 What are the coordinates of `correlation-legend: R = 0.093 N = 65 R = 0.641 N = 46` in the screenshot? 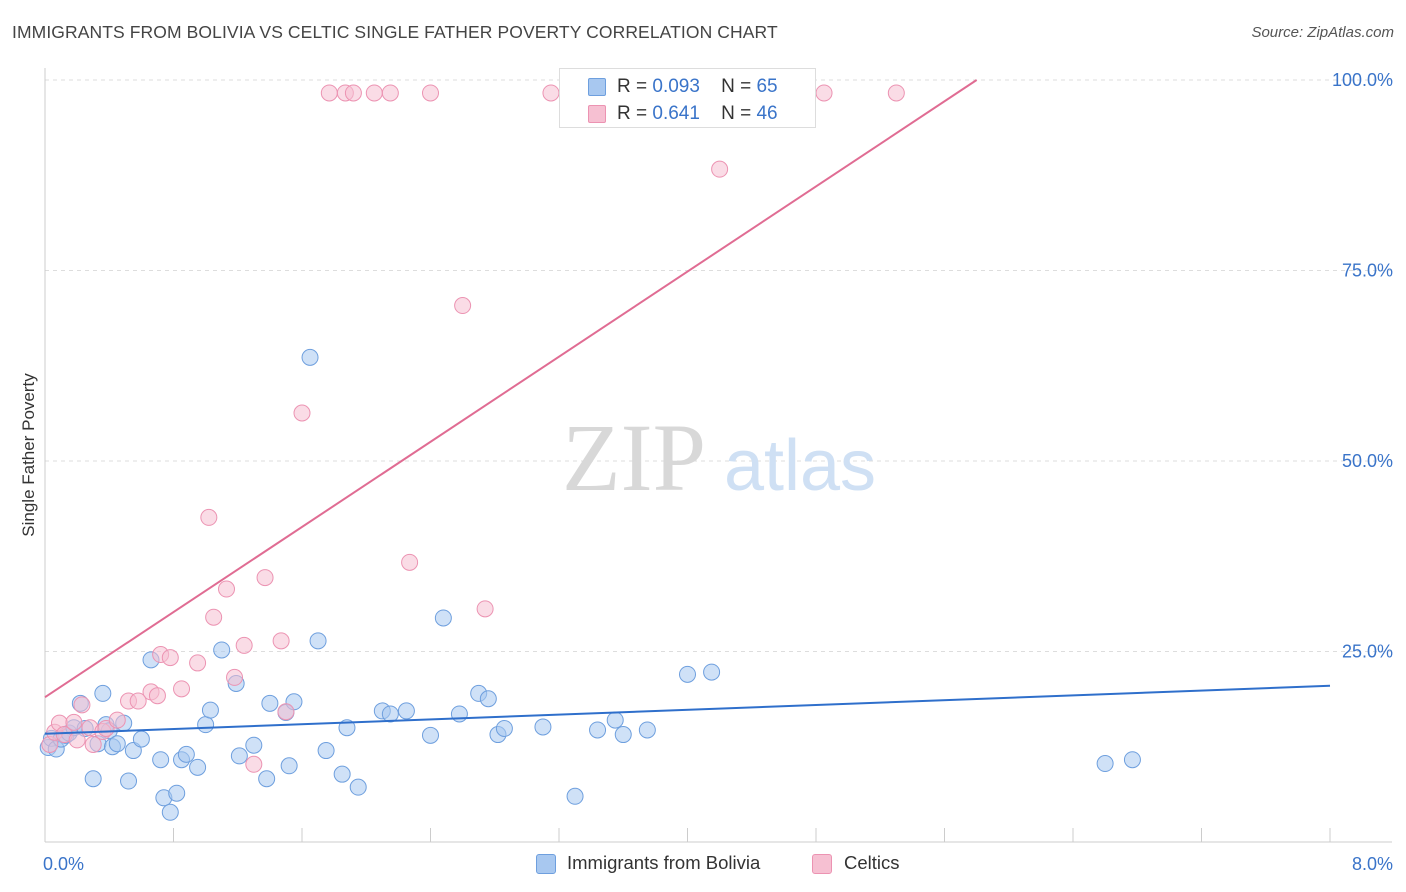 It's located at (687, 98).